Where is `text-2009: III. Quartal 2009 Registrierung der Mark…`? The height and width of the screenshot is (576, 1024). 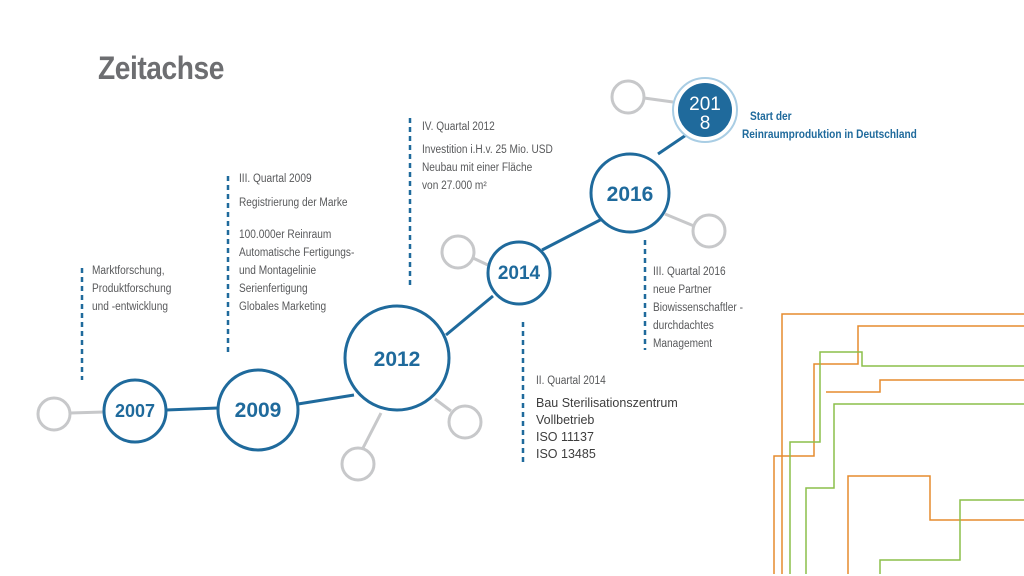 text-2009: III. Quartal 2009 Registrierung der Mark… is located at coordinates (296, 243).